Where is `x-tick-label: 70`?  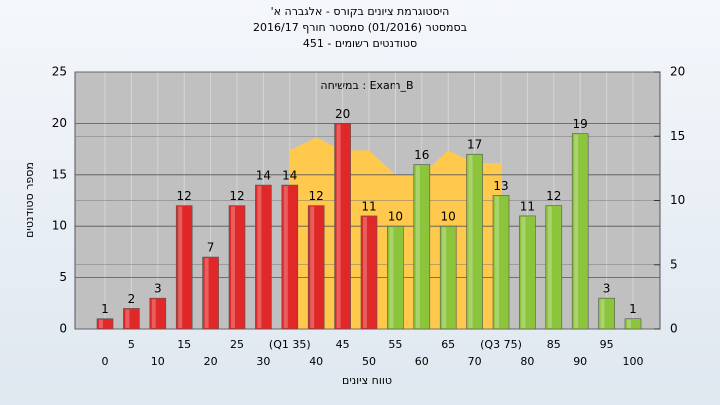 x-tick-label: 70 is located at coordinates (475, 361).